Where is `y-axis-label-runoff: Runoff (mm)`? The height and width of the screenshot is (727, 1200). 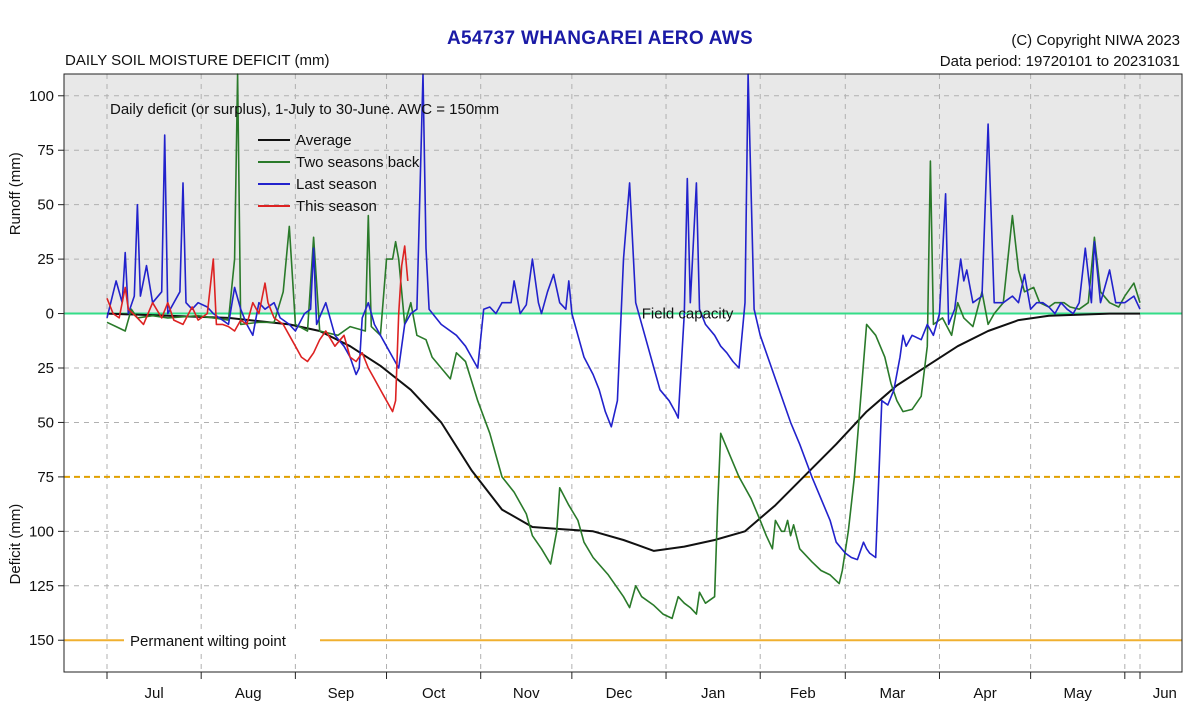 y-axis-label-runoff: Runoff (mm) is located at coordinates (15, 193).